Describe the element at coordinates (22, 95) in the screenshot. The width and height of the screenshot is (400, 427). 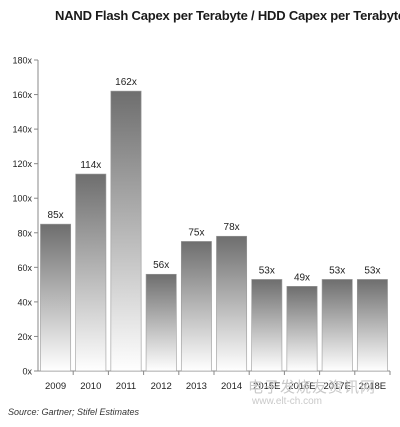
I see `y-tick-label: 160x` at that location.